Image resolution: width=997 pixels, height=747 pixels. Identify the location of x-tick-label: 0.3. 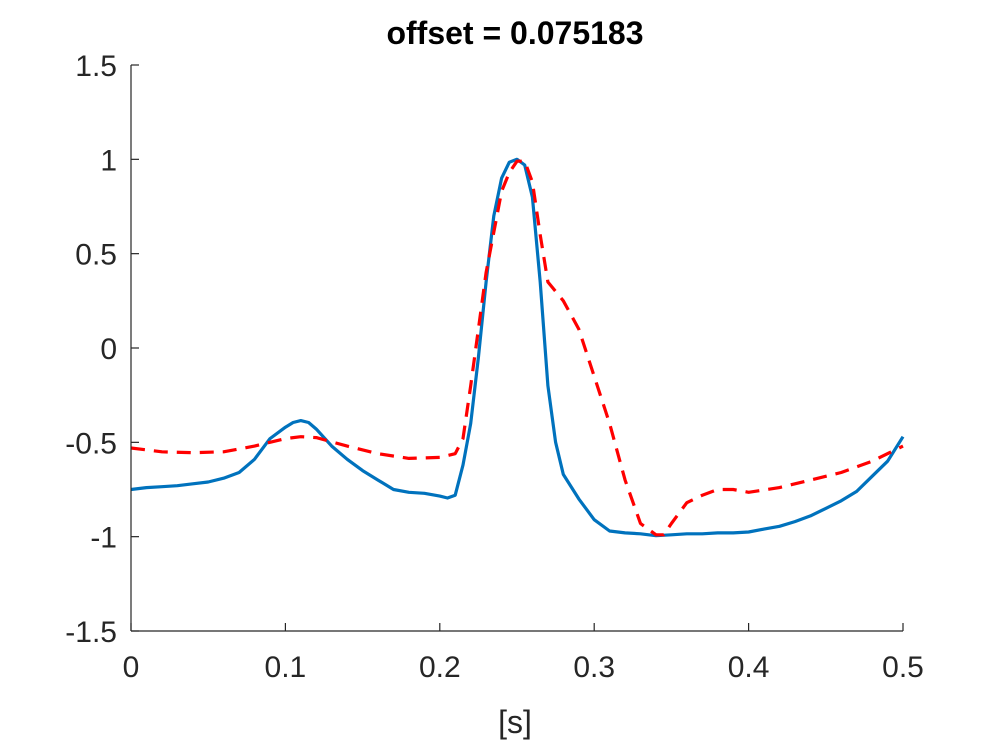
(594, 667).